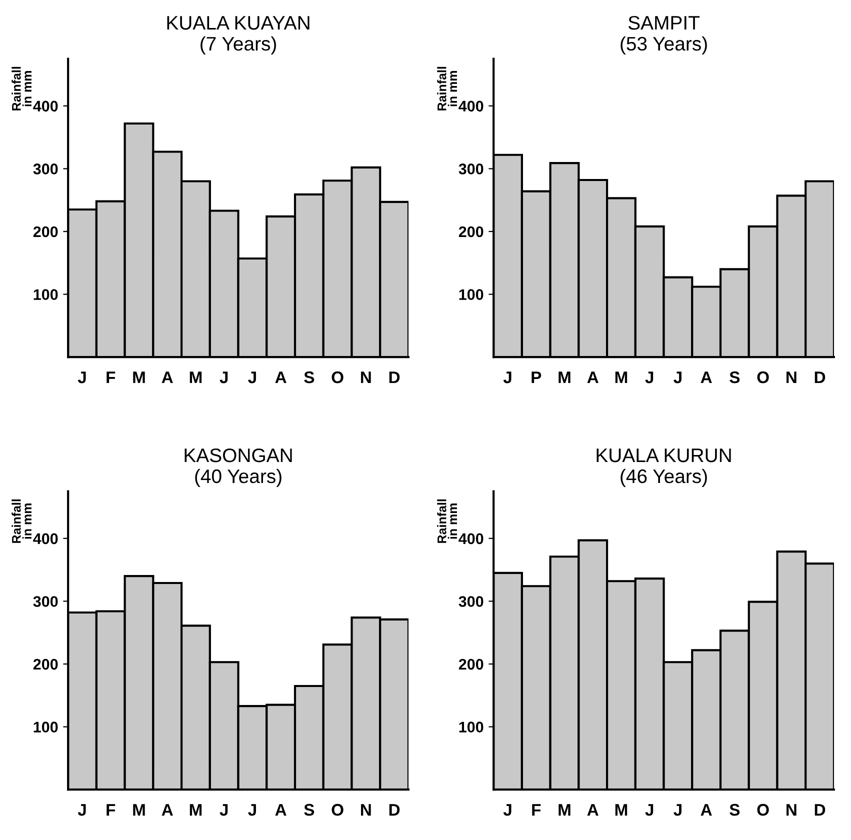  Describe the element at coordinates (238, 35) in the screenshot. I see `chart-title: KUALA KUAYAN (7 Years)` at that location.